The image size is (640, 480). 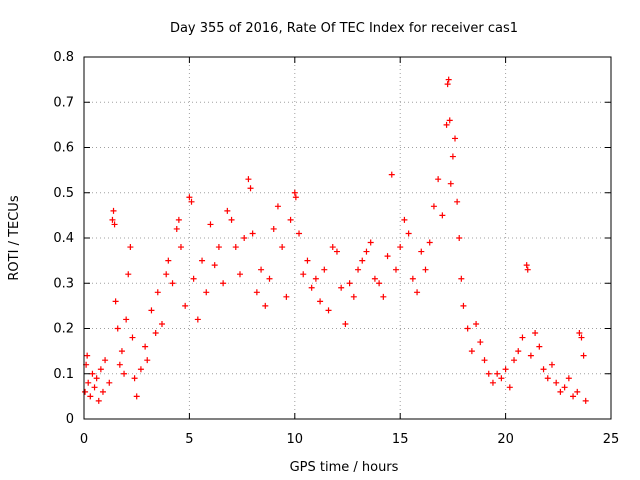 I want to click on y-tick-label: 0.2, so click(x=63, y=329).